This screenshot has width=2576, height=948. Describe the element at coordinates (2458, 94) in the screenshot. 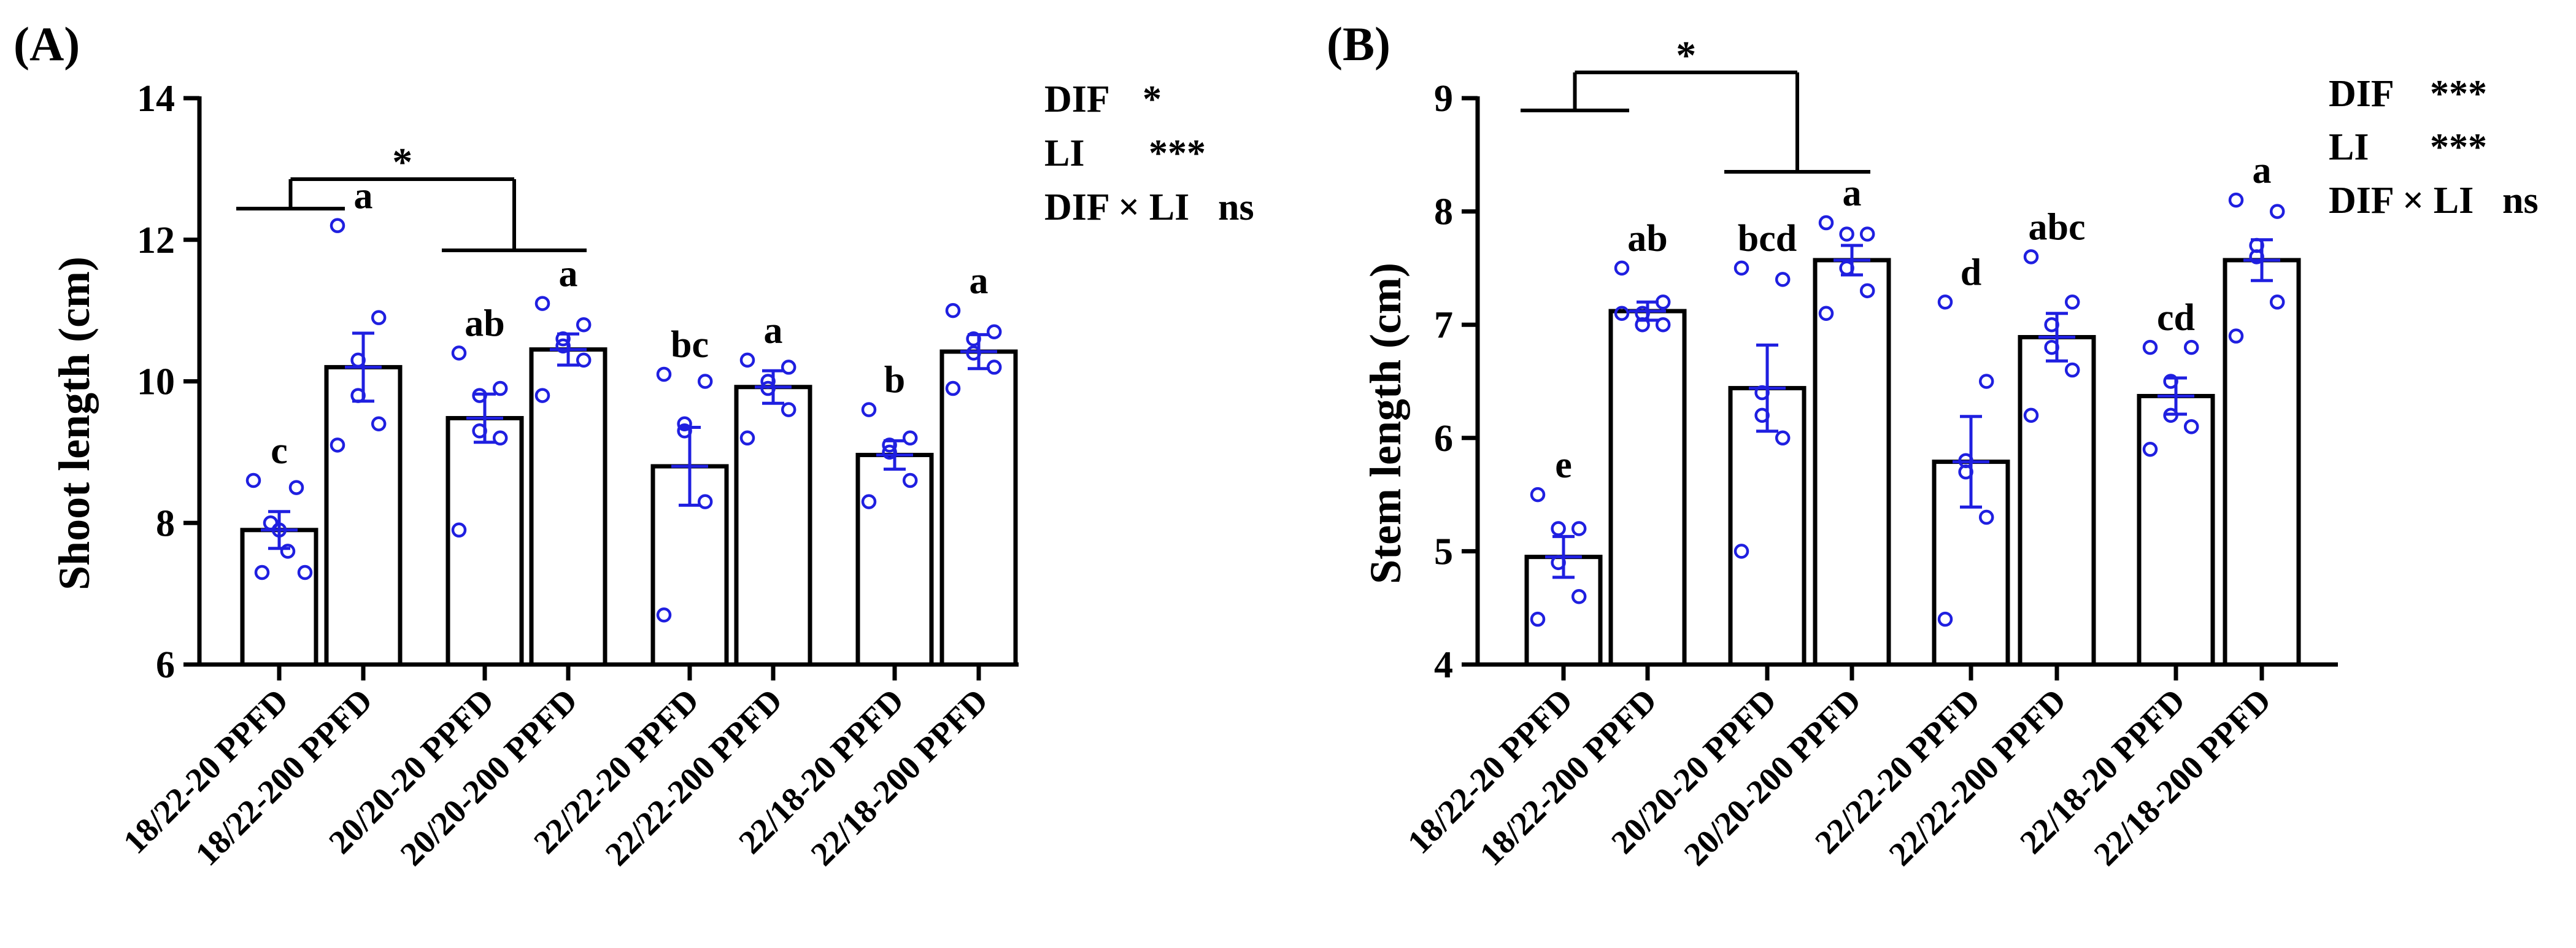

I see `panel-b-stat-dif-value: ***` at that location.